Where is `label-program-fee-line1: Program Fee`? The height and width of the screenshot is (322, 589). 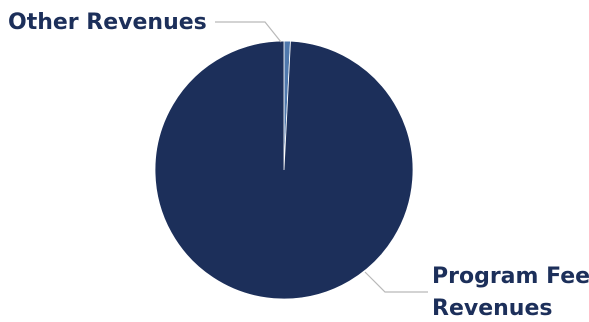
label-program-fee-line1: Program Fee is located at coordinates (510, 276).